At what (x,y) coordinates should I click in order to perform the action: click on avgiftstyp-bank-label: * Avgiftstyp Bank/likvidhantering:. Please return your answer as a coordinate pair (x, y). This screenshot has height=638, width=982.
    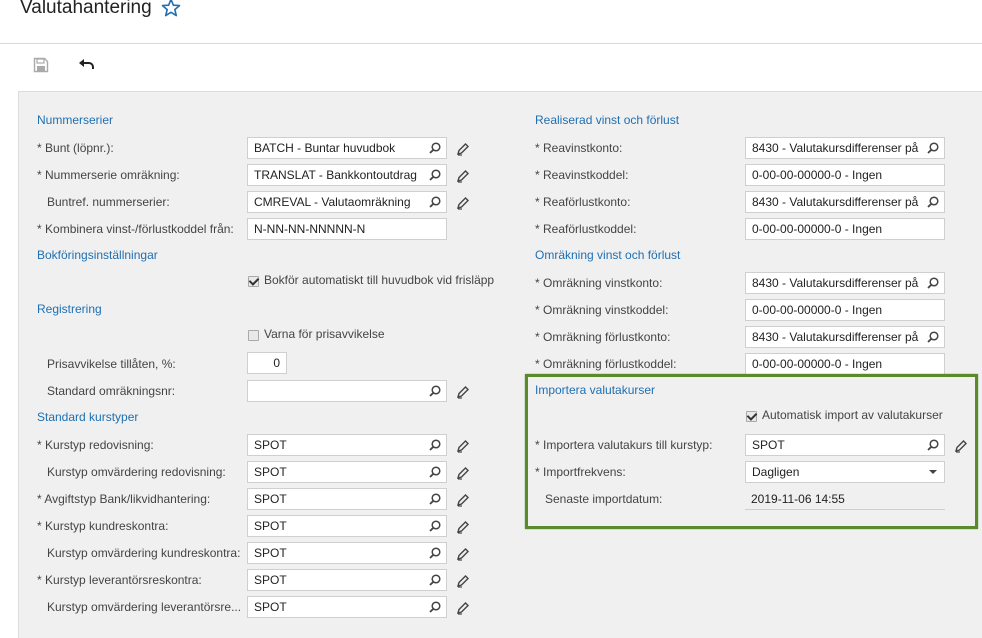
    Looking at the image, I should click on (124, 499).